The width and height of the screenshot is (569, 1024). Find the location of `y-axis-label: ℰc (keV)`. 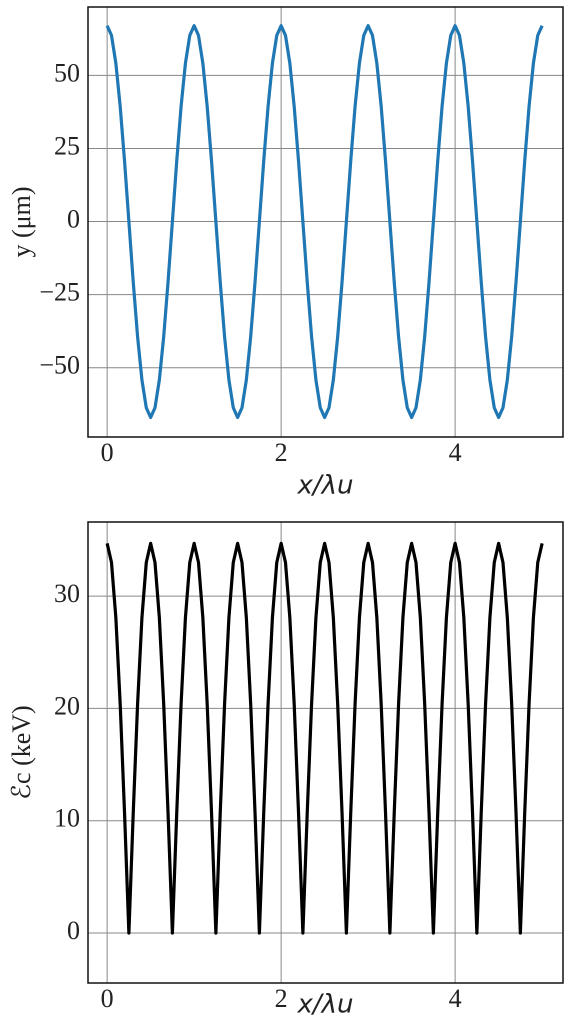

y-axis-label: ℰc (keV) is located at coordinates (21, 752).